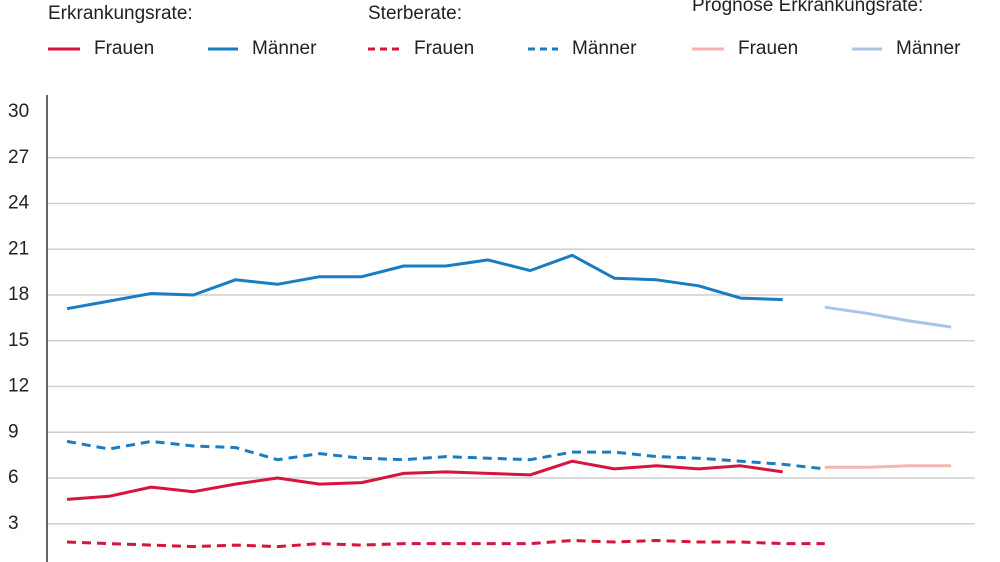 The height and width of the screenshot is (562, 1000). Describe the element at coordinates (18, 111) in the screenshot. I see `y-tick-label: 30` at that location.